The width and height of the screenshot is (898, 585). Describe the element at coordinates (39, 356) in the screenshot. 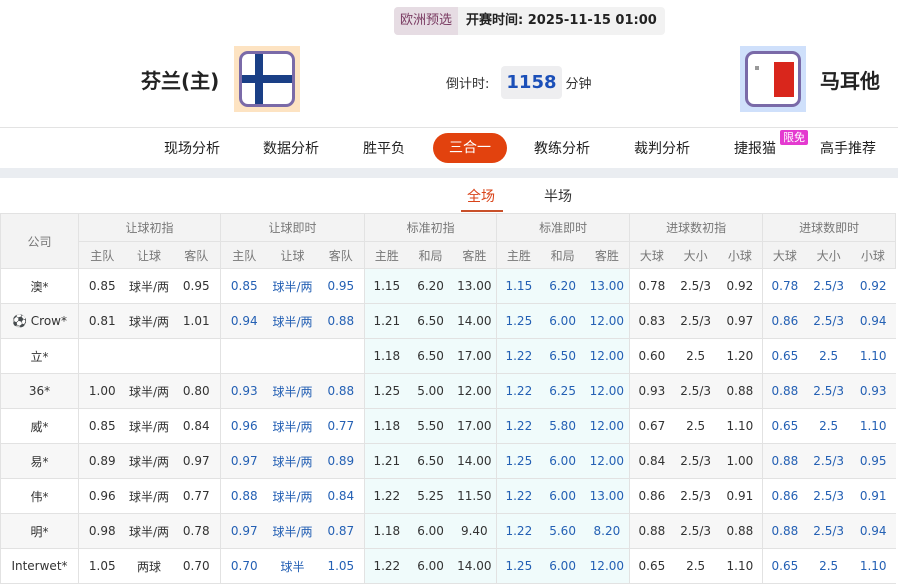

I see `company-cell: 立*` at that location.